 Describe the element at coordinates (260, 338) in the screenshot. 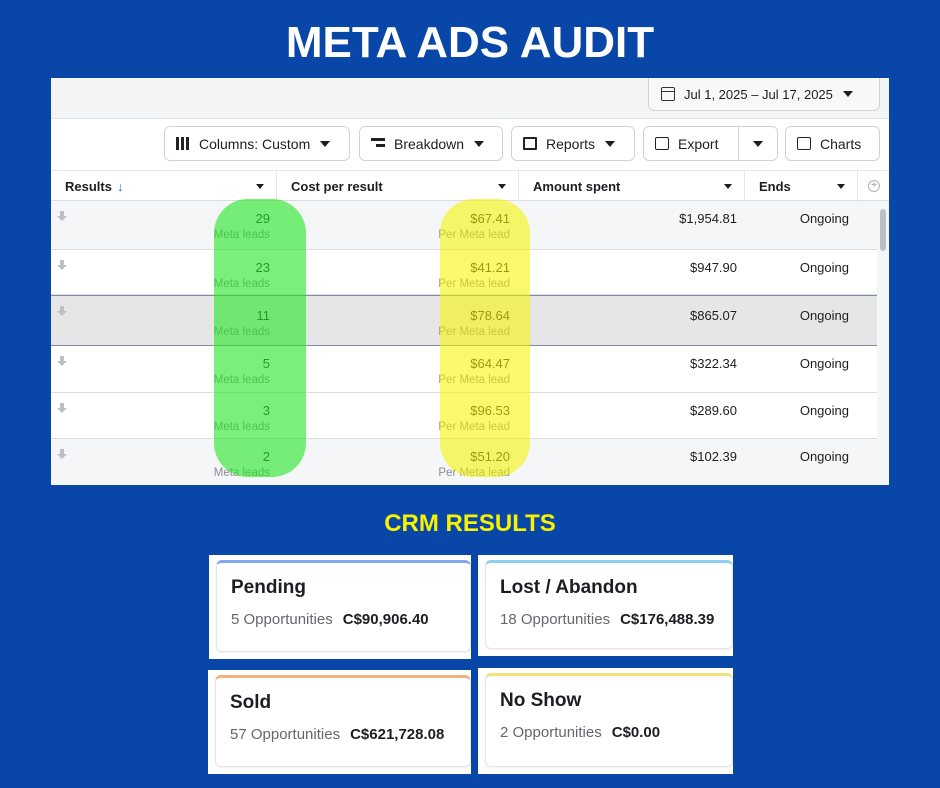

I see `results-highlight` at that location.